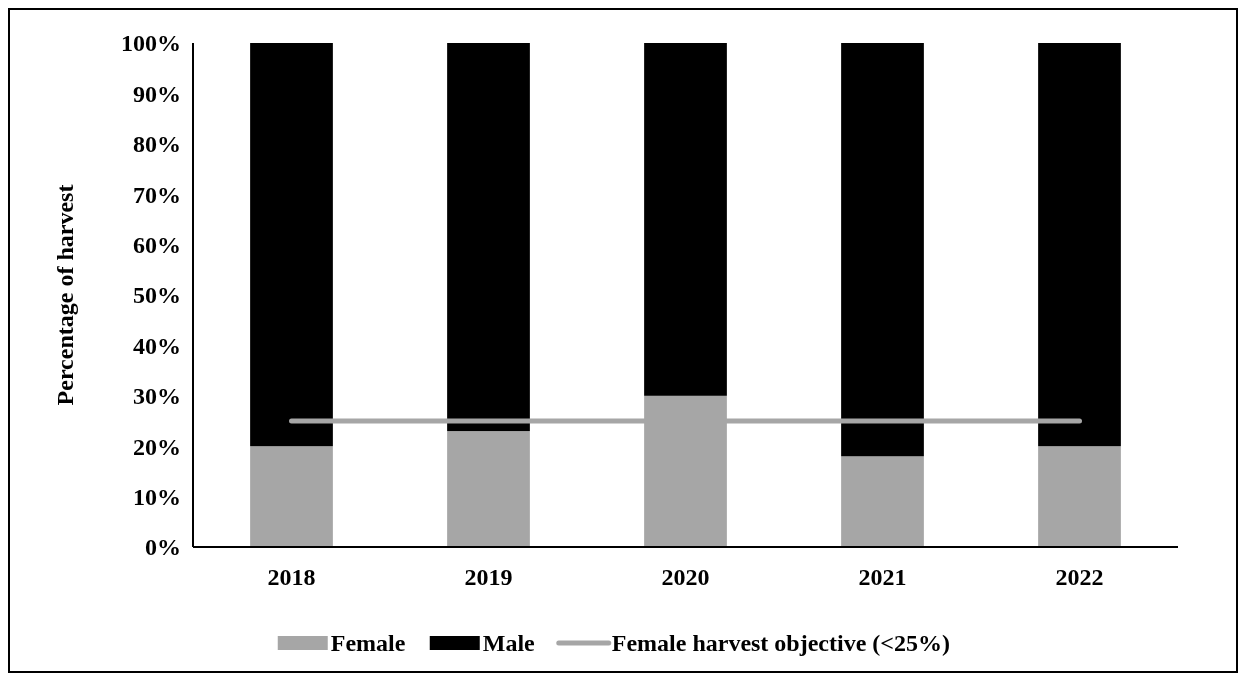  What do you see at coordinates (157, 396) in the screenshot?
I see `y-tick-label: 30%` at bounding box center [157, 396].